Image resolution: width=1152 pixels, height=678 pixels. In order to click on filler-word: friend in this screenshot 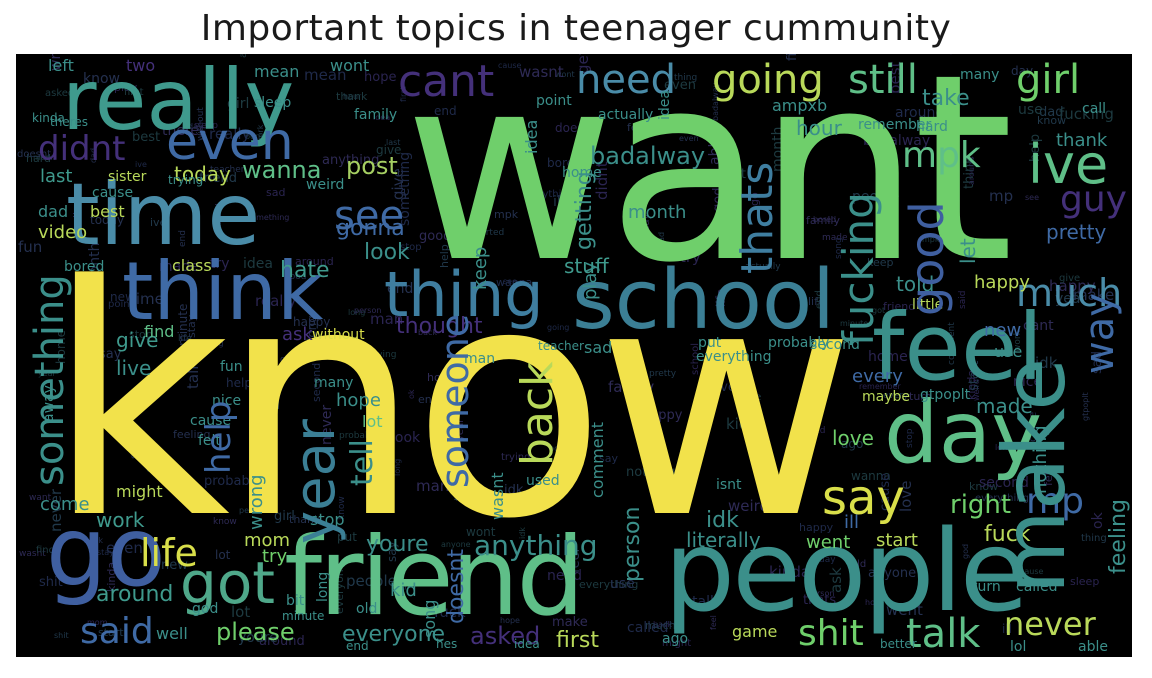, I will do `click(218, 178)`.